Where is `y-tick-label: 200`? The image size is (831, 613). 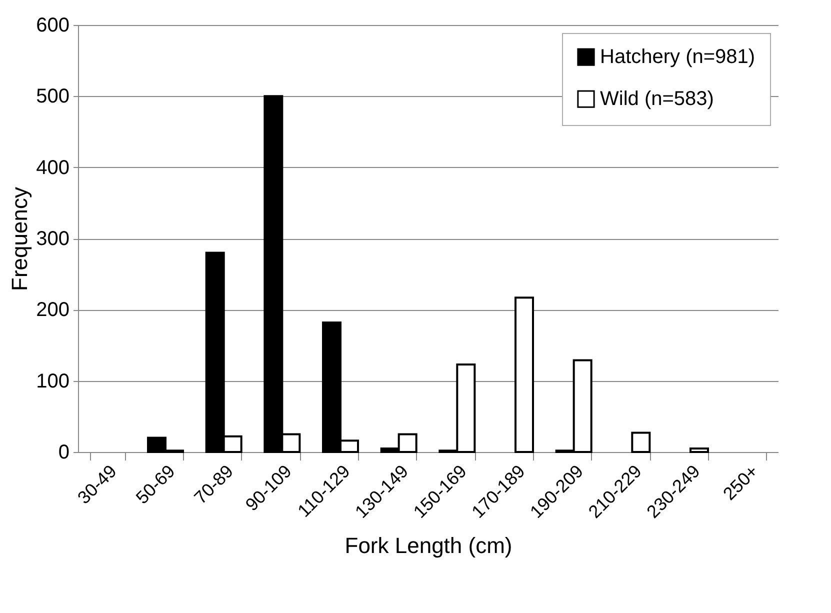 y-tick-label: 200 is located at coordinates (53, 310).